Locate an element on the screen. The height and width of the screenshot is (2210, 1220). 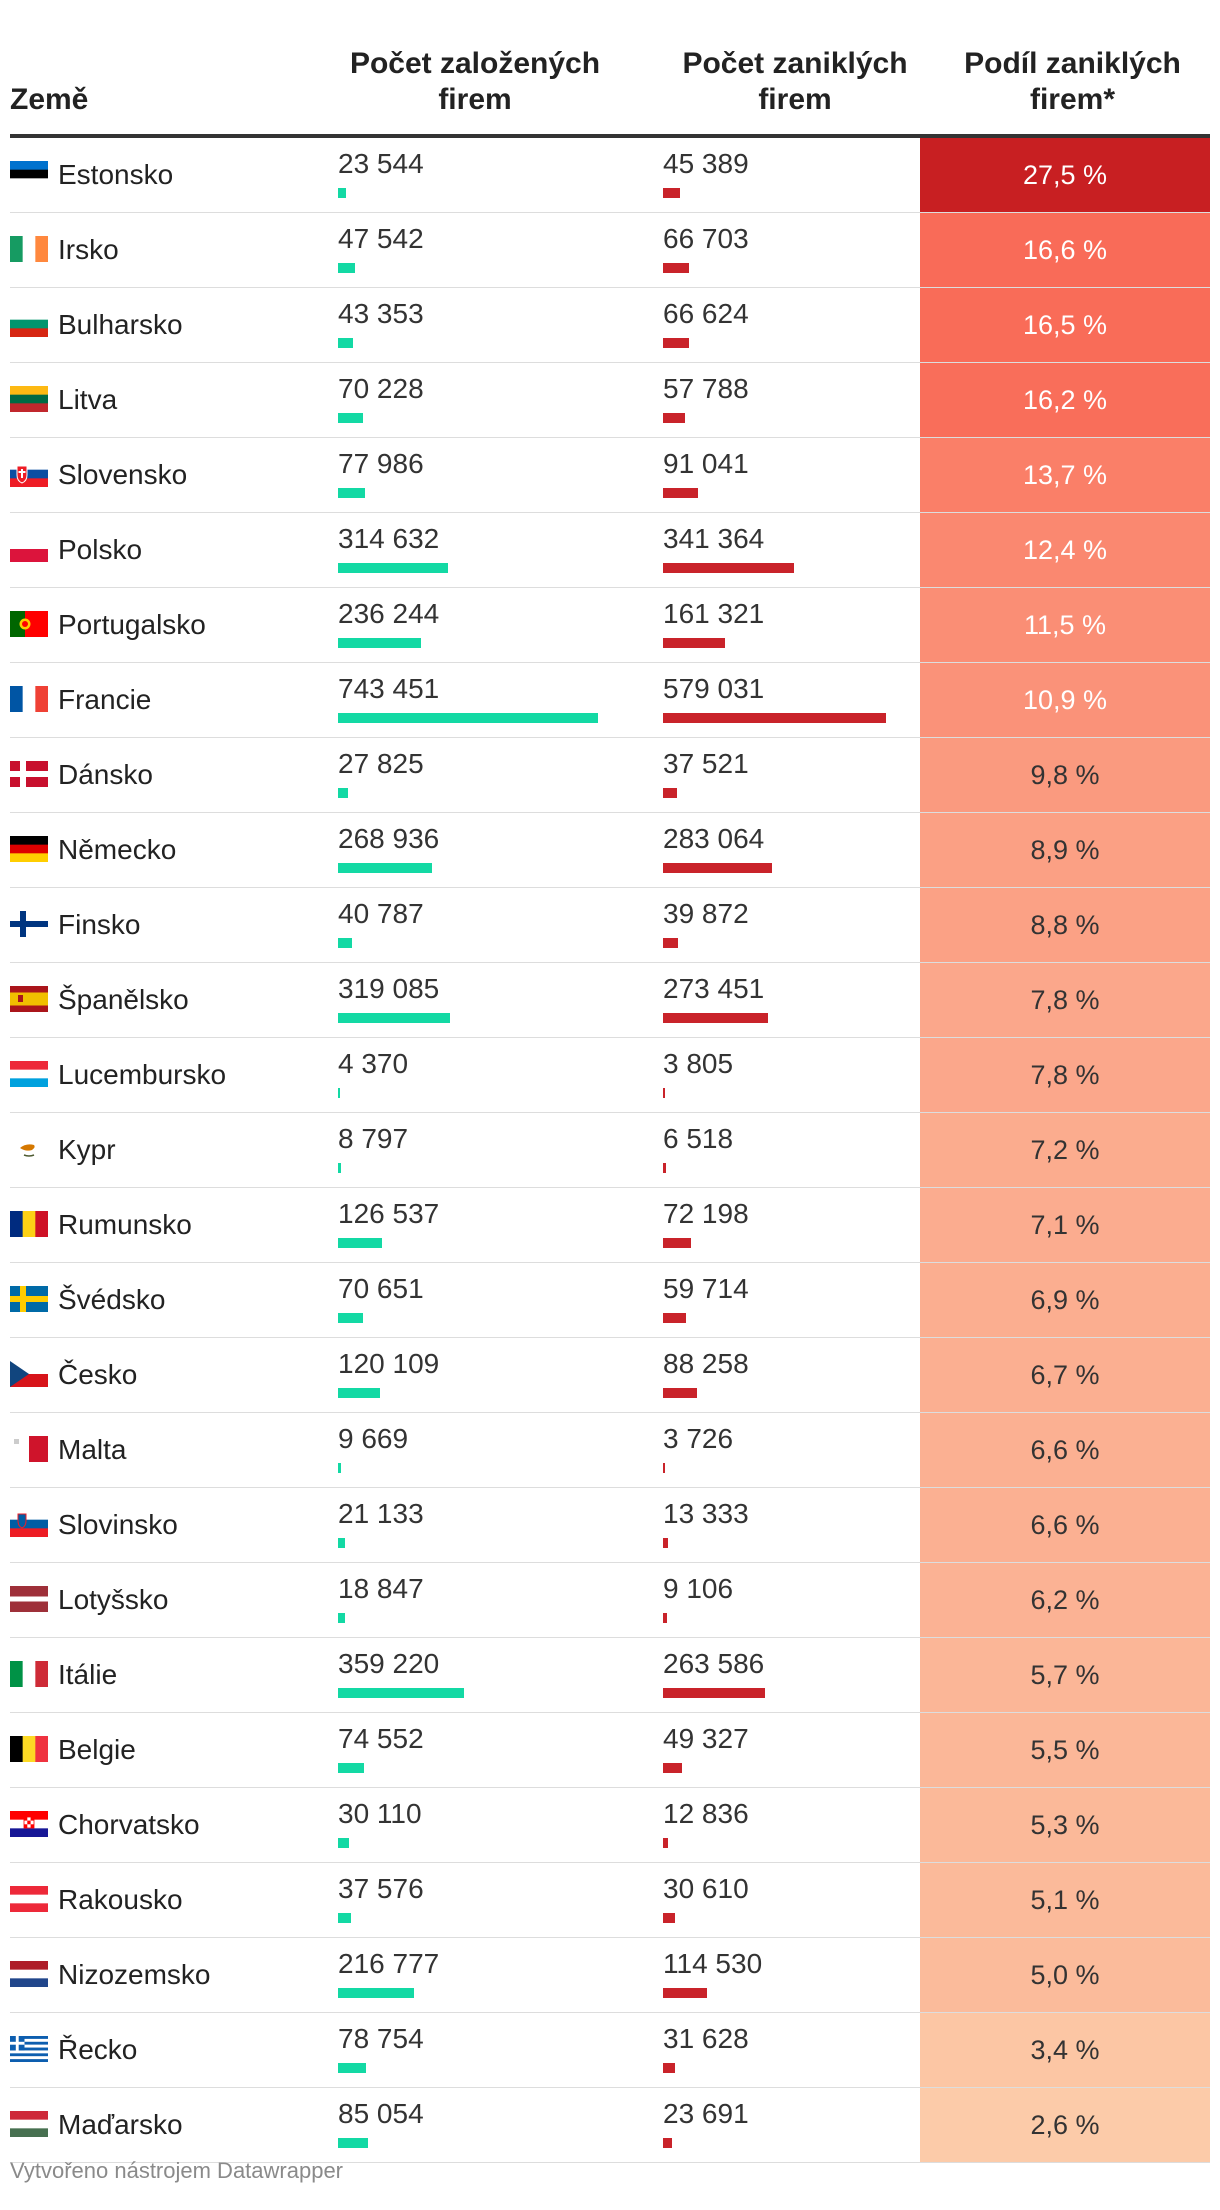
share-cell: 16,5 % is located at coordinates (1065, 325).